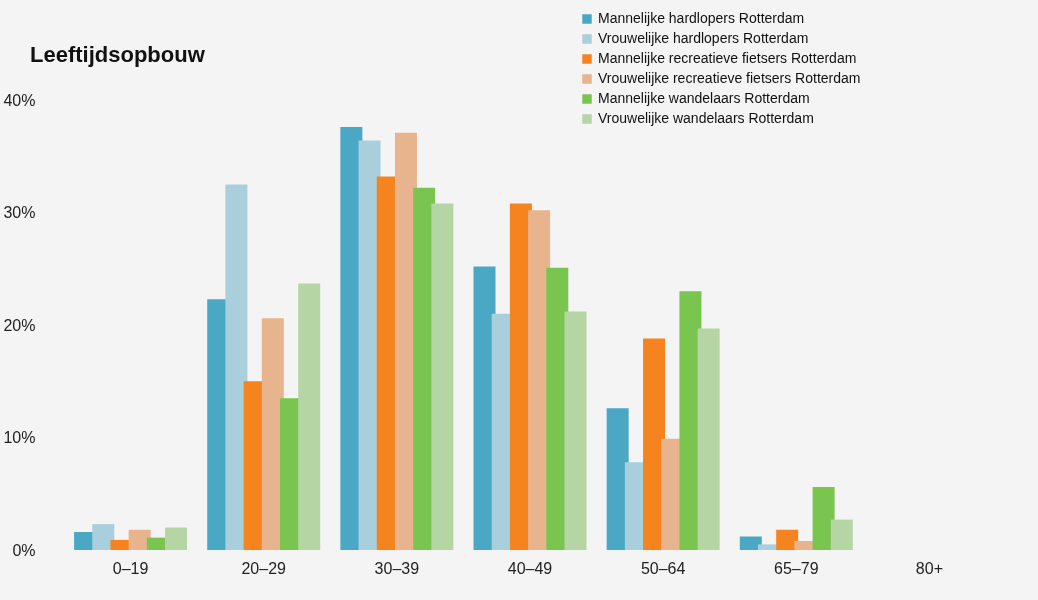  What do you see at coordinates (663, 568) in the screenshot?
I see `x-tick-label: 50–64` at bounding box center [663, 568].